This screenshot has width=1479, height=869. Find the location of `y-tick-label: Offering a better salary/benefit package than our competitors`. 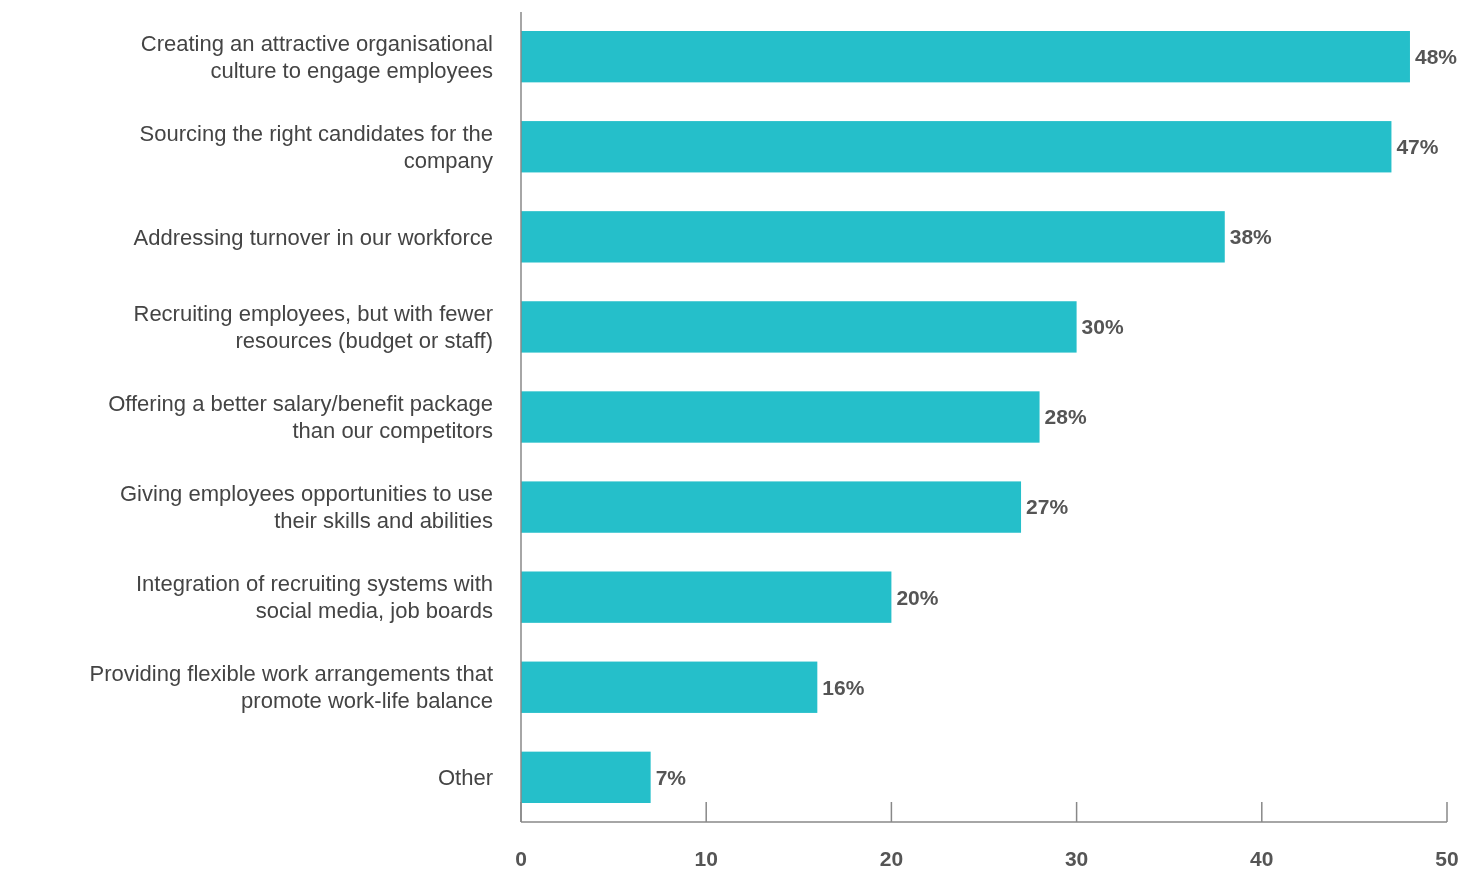

y-tick-label: Offering a better salary/benefit package than our competitors is located at coordinates (300, 417).